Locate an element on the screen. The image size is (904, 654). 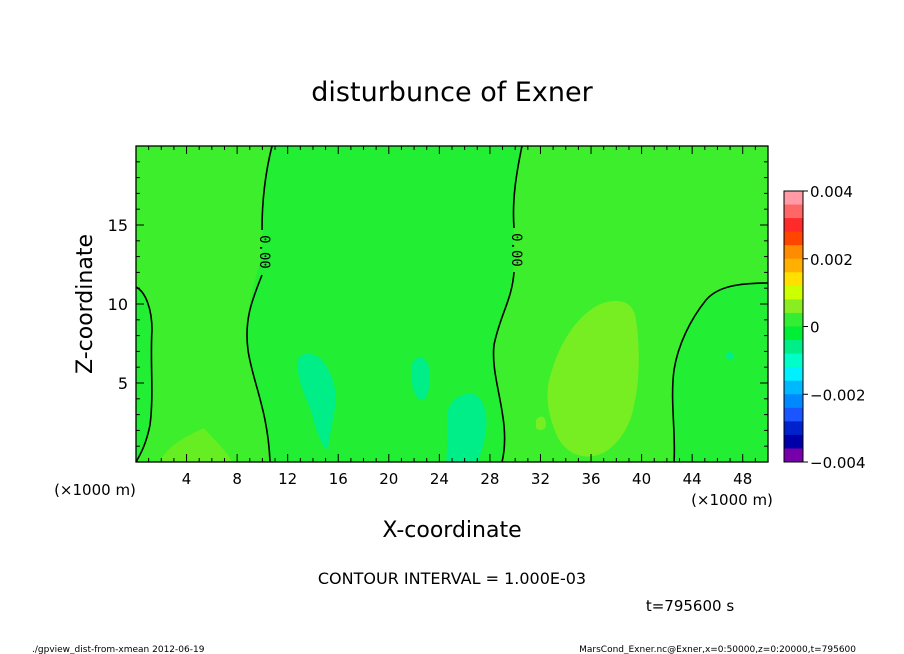
colorbar-tick-label: −0.004 is located at coordinates (838, 463).